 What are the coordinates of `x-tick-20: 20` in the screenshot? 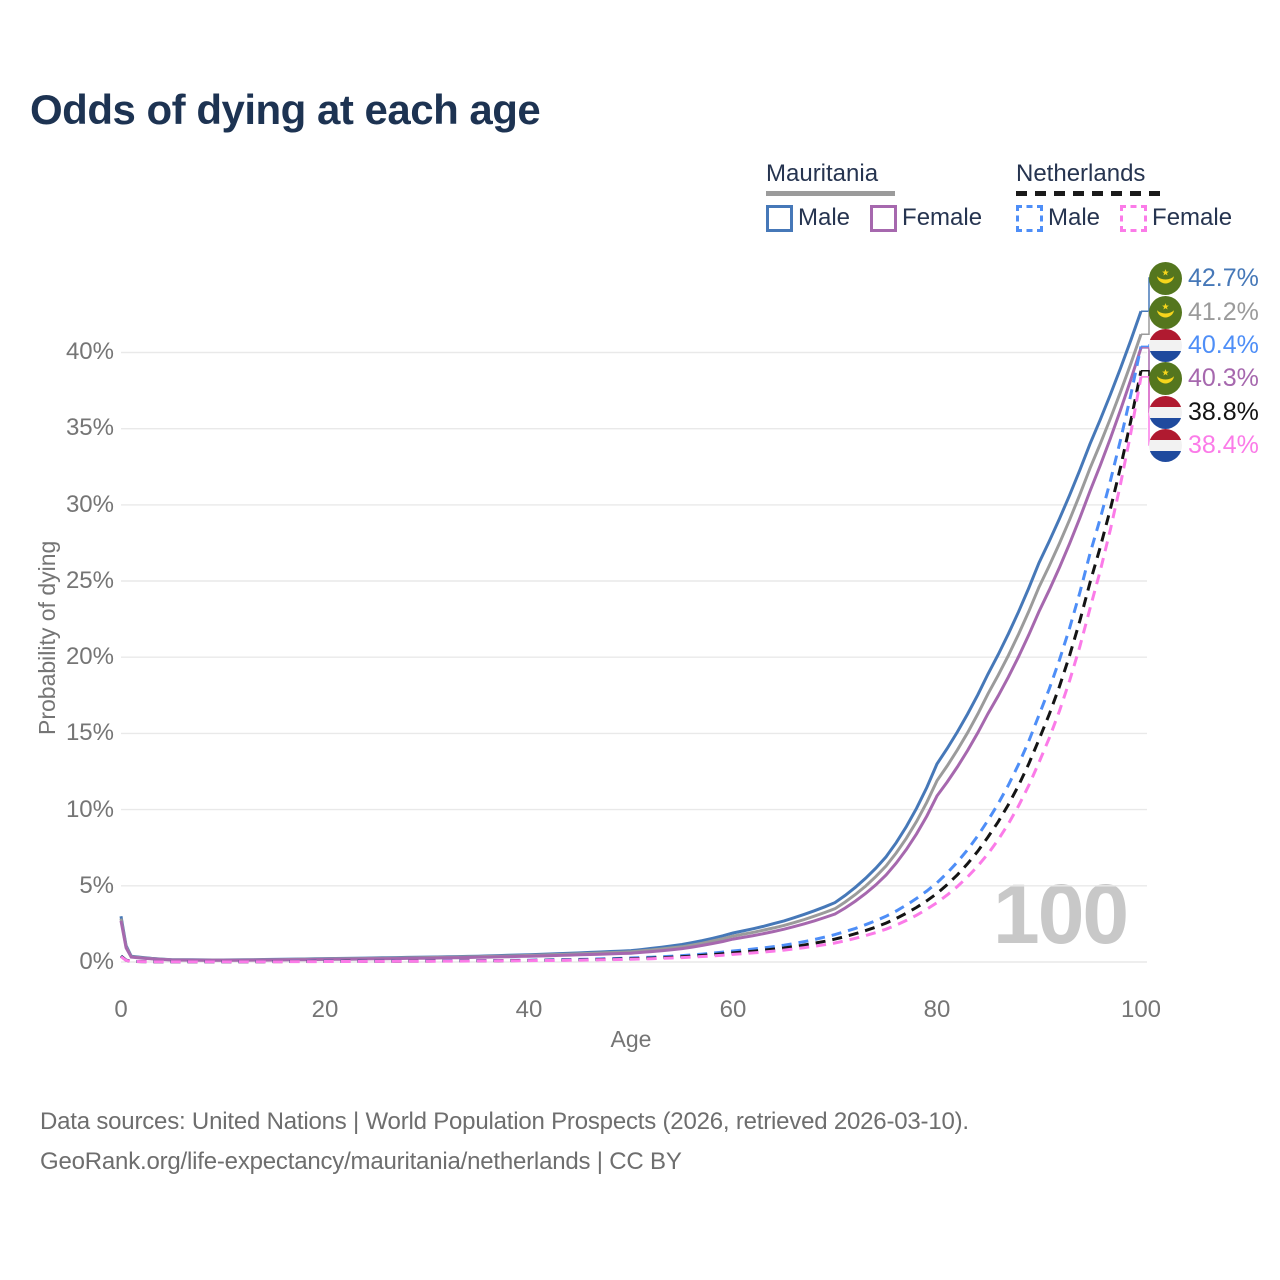 It's located at (325, 1009).